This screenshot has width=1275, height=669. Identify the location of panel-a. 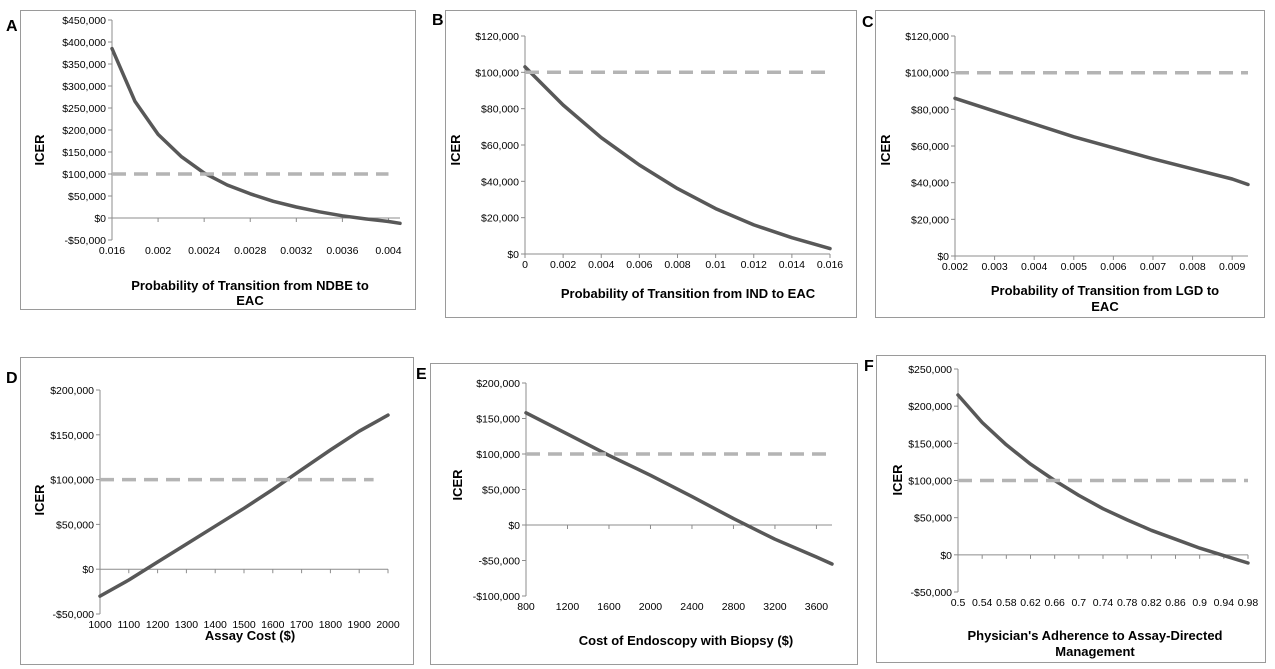
(218, 160).